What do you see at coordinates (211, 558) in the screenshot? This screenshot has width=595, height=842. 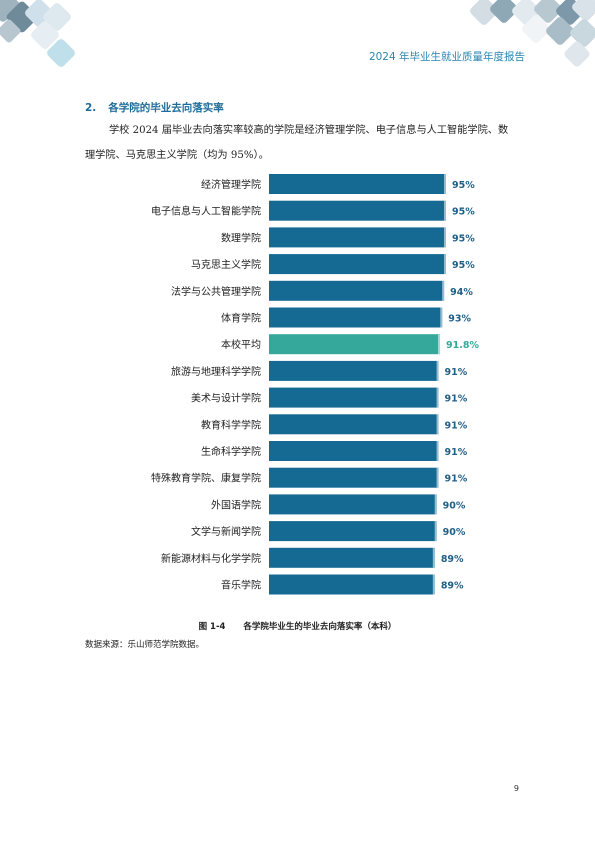 I see `category-label: 新能源材料与化学学院` at bounding box center [211, 558].